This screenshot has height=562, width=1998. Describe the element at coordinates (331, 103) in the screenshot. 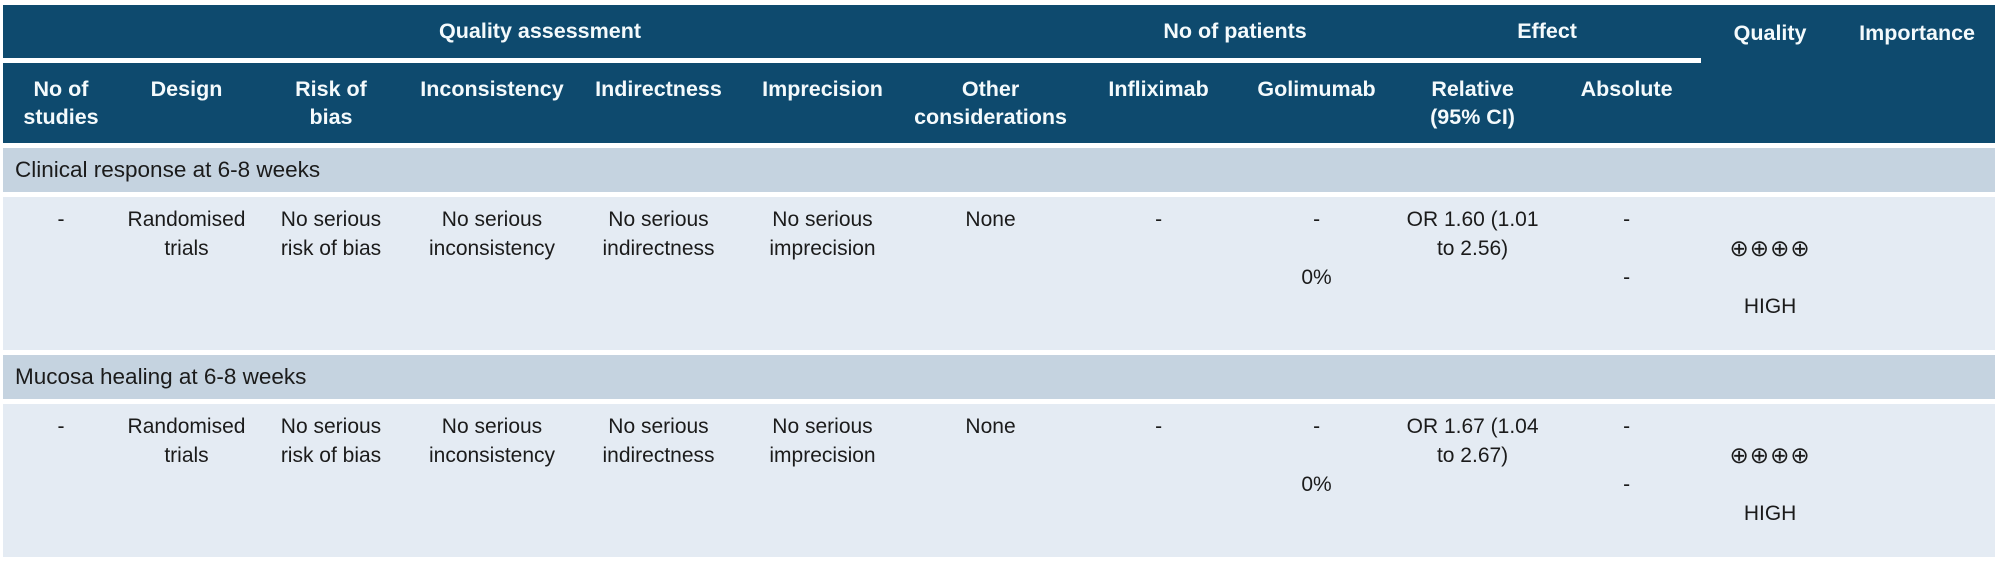

I see `column-header-risk-of-bias: Risk of bias` at that location.